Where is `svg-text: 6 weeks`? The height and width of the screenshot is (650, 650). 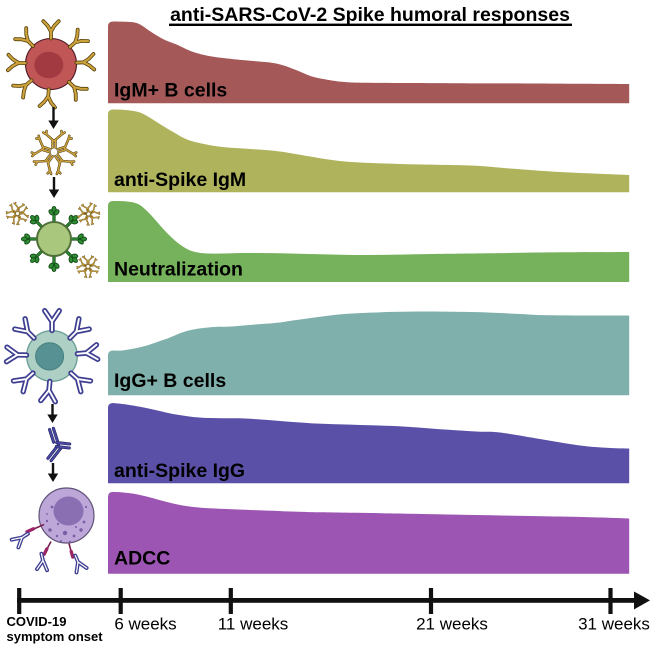 svg-text: 6 weeks is located at coordinates (145, 624).